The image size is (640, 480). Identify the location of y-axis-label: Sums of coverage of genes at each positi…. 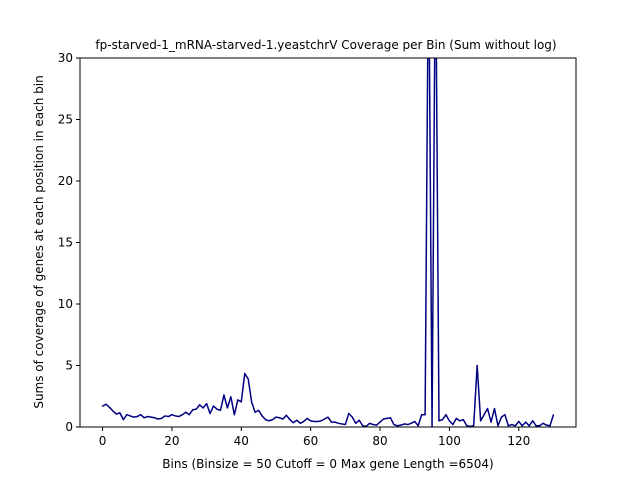
(39, 241).